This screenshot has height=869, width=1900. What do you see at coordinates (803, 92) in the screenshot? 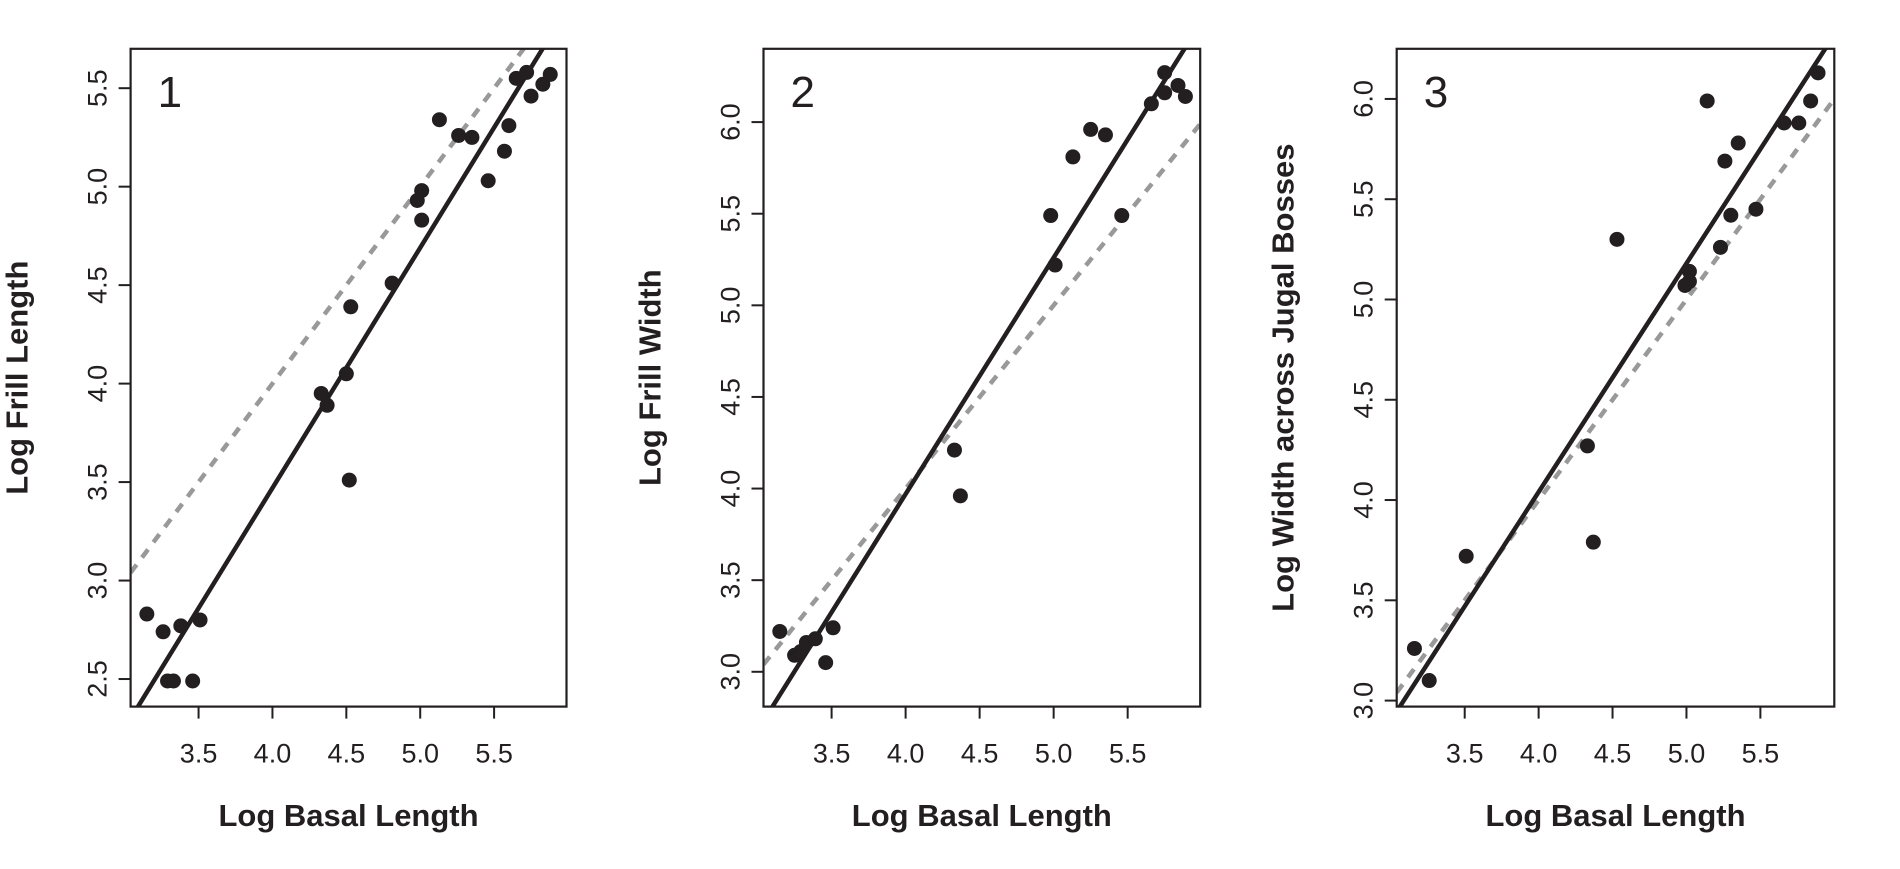
I see `panel-number: 2` at bounding box center [803, 92].